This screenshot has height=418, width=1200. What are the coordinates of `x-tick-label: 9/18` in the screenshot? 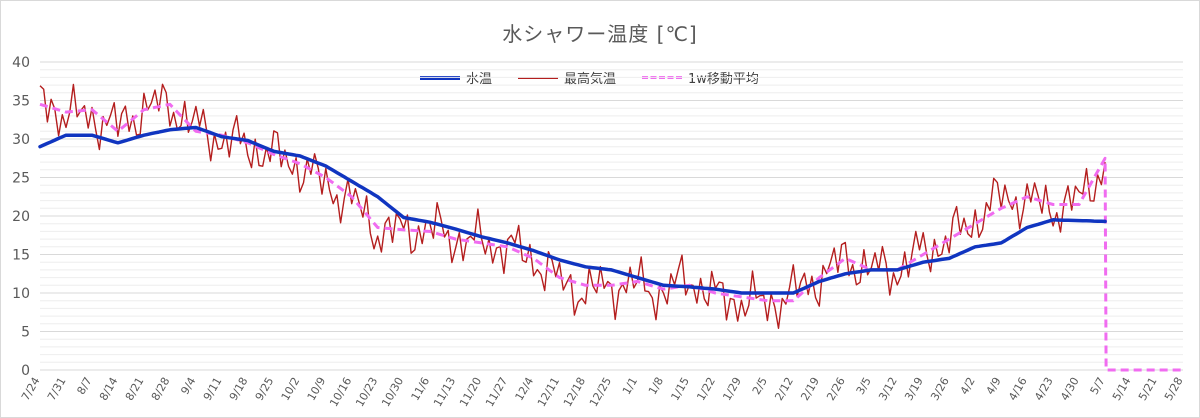 It's located at (239, 389).